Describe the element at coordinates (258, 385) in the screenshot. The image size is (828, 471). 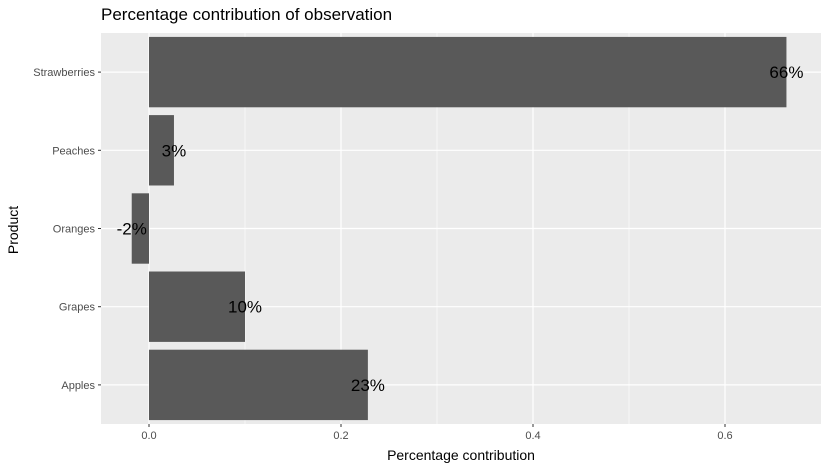
I see `bar-apples` at that location.